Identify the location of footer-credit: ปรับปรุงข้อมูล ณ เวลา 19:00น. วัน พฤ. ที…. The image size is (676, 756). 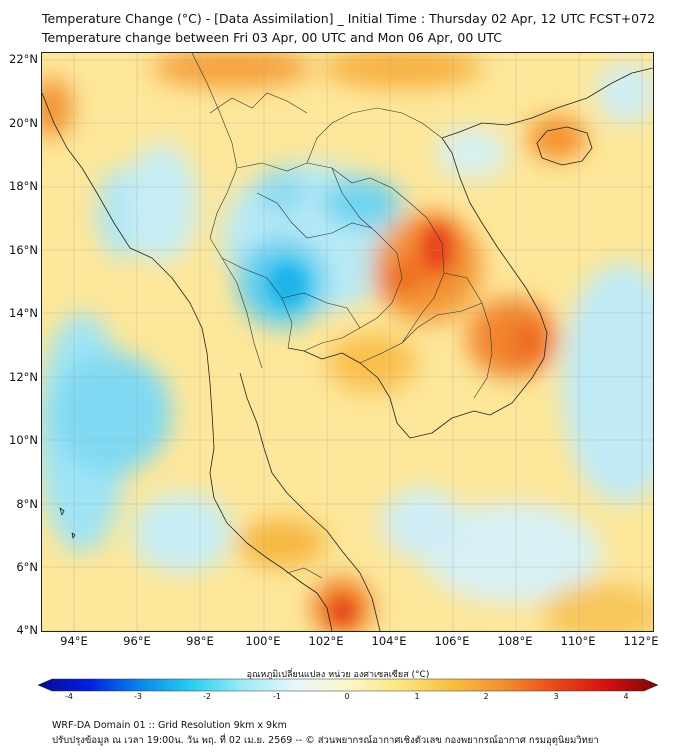
(325, 740).